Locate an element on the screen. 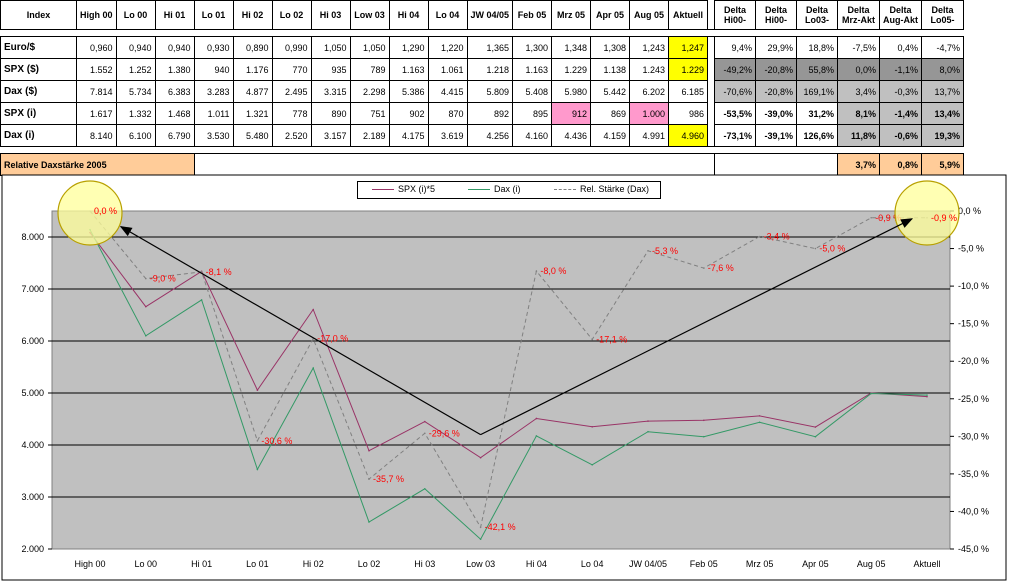  legend-swatch is located at coordinates (565, 189).